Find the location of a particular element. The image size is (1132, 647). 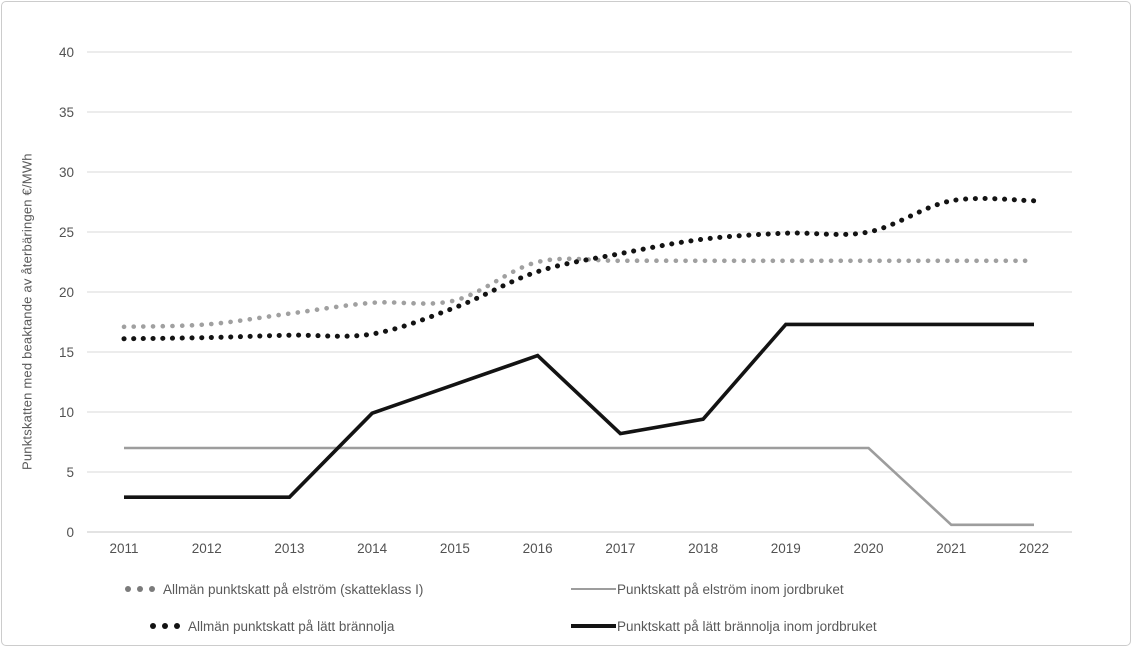

x-tick-label: 2012 is located at coordinates (207, 548).